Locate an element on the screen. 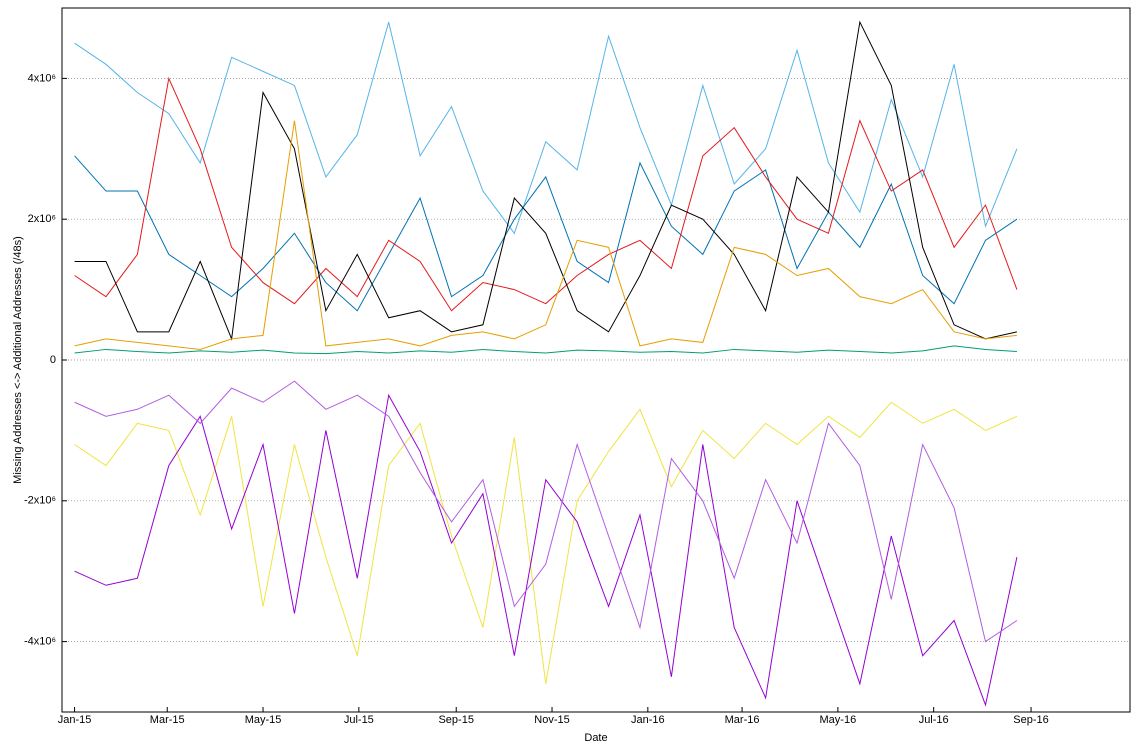 The image size is (1142, 748). x-axis-label: Date is located at coordinates (595, 738).